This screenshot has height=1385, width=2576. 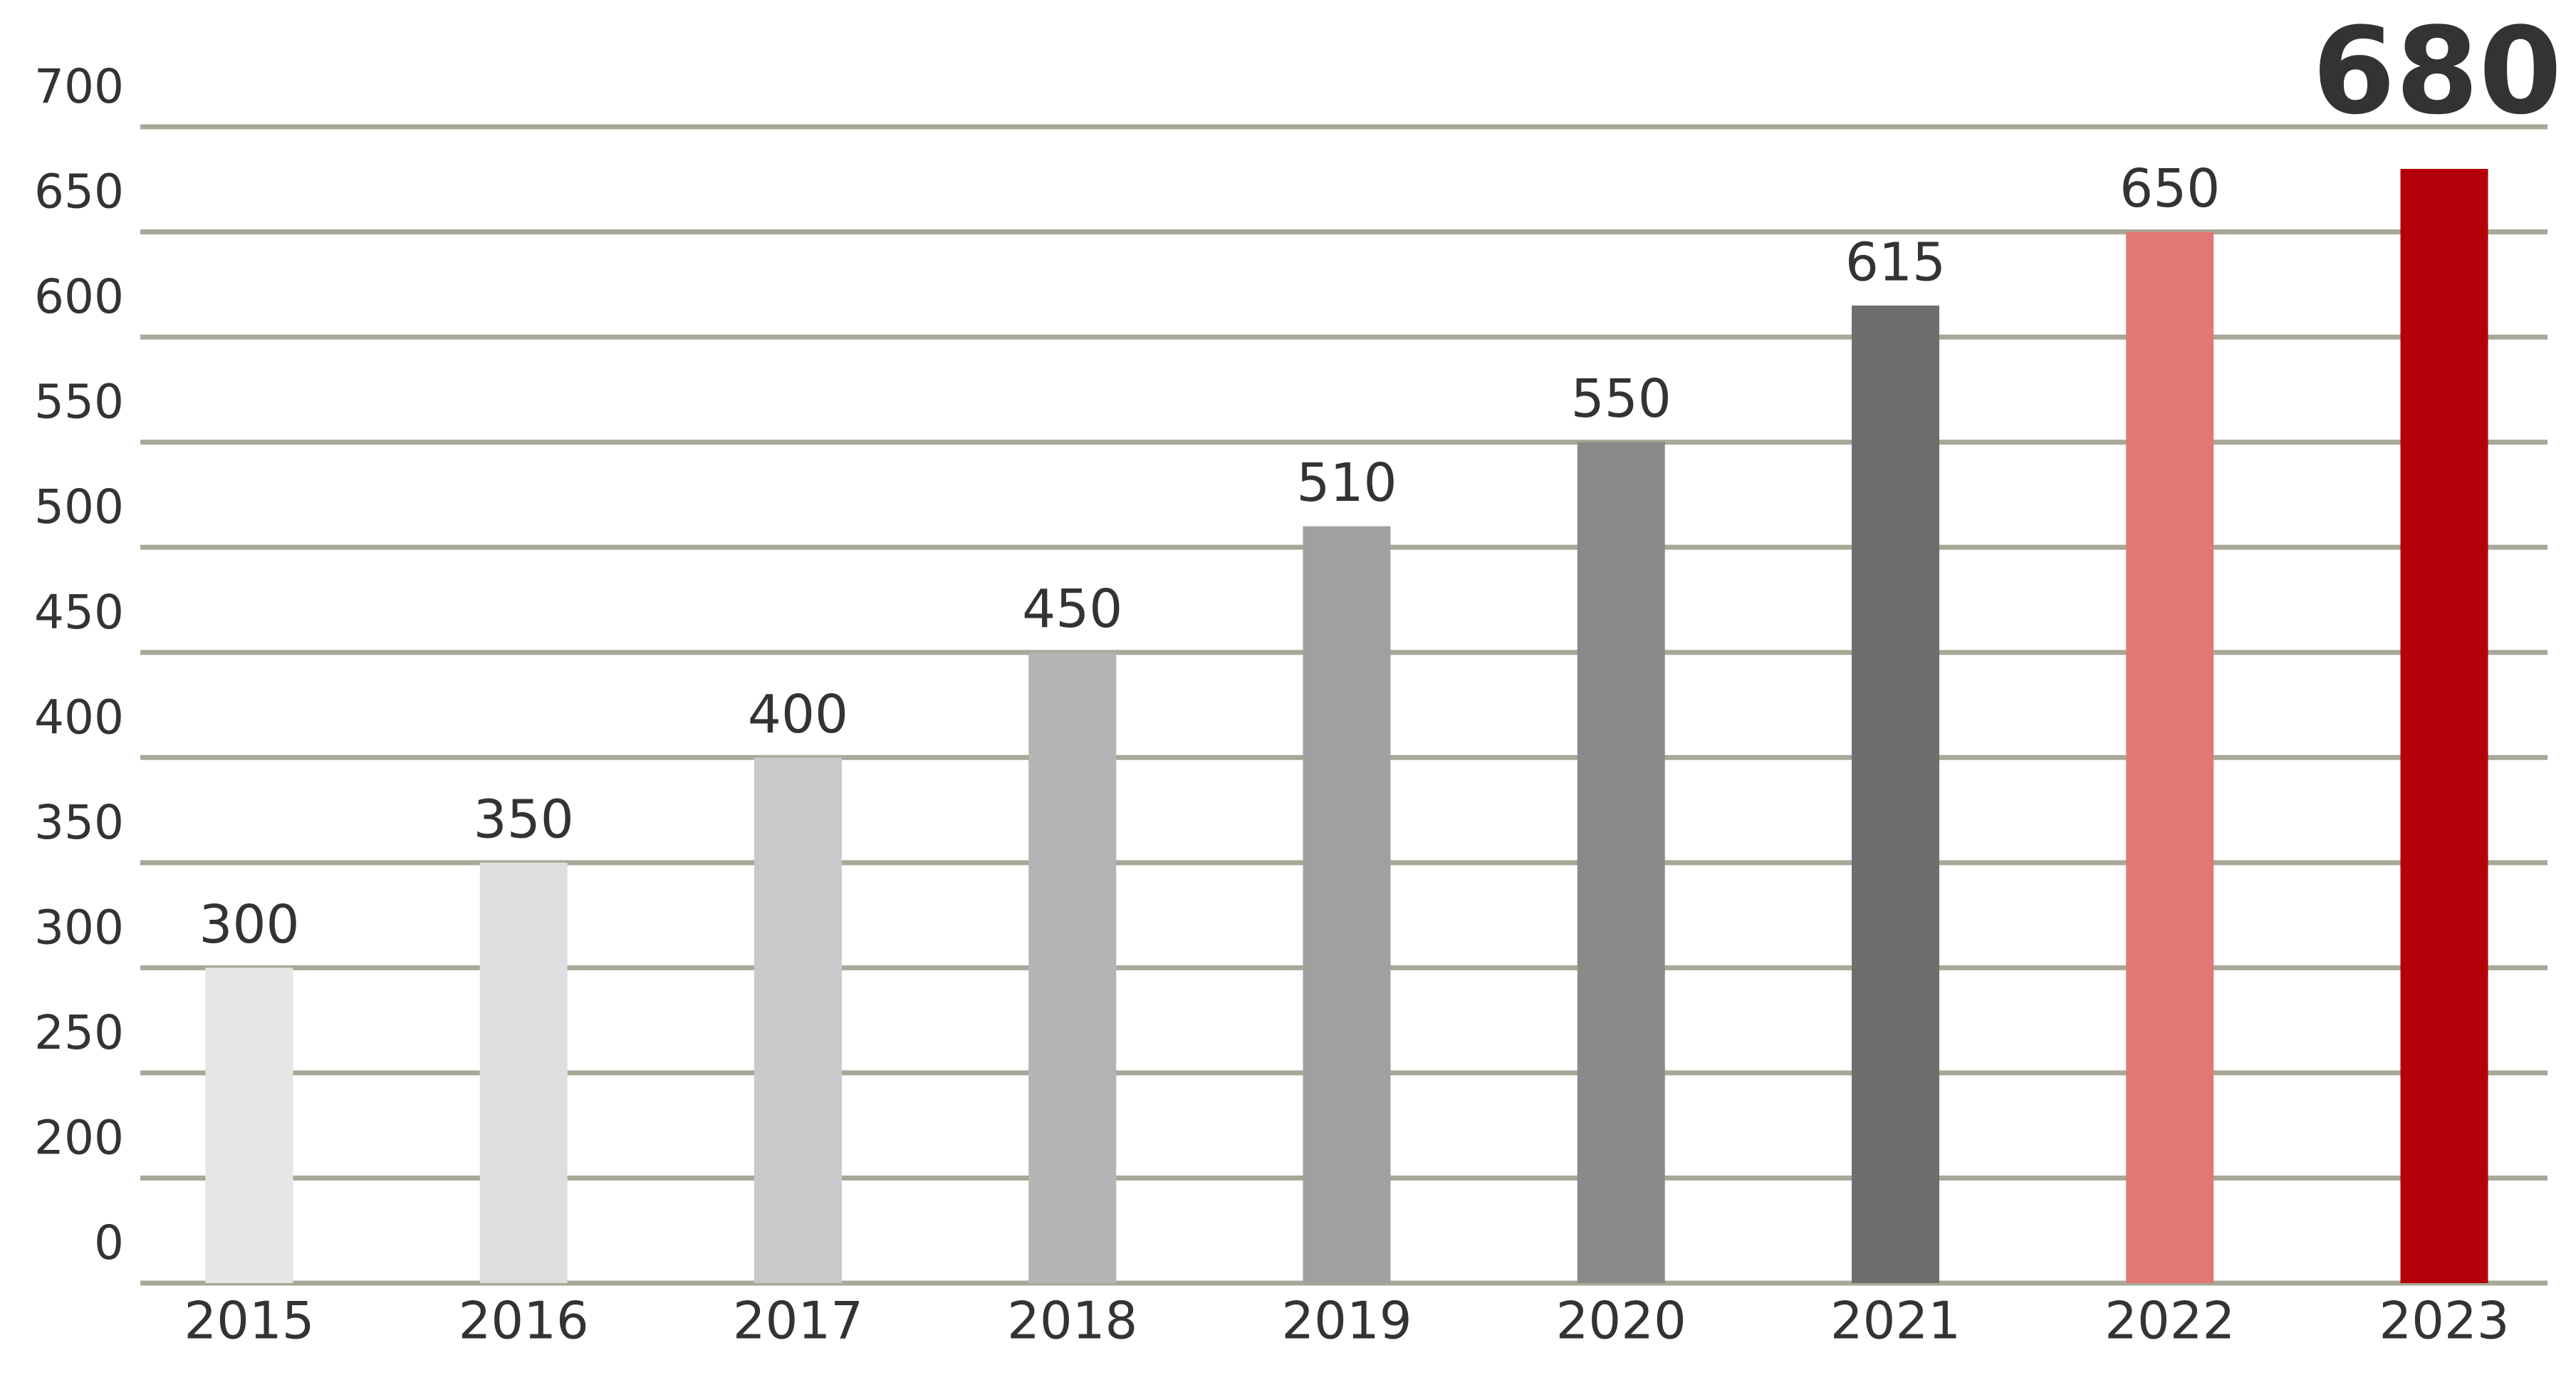 I want to click on x-tick-label: 2016, so click(x=524, y=1321).